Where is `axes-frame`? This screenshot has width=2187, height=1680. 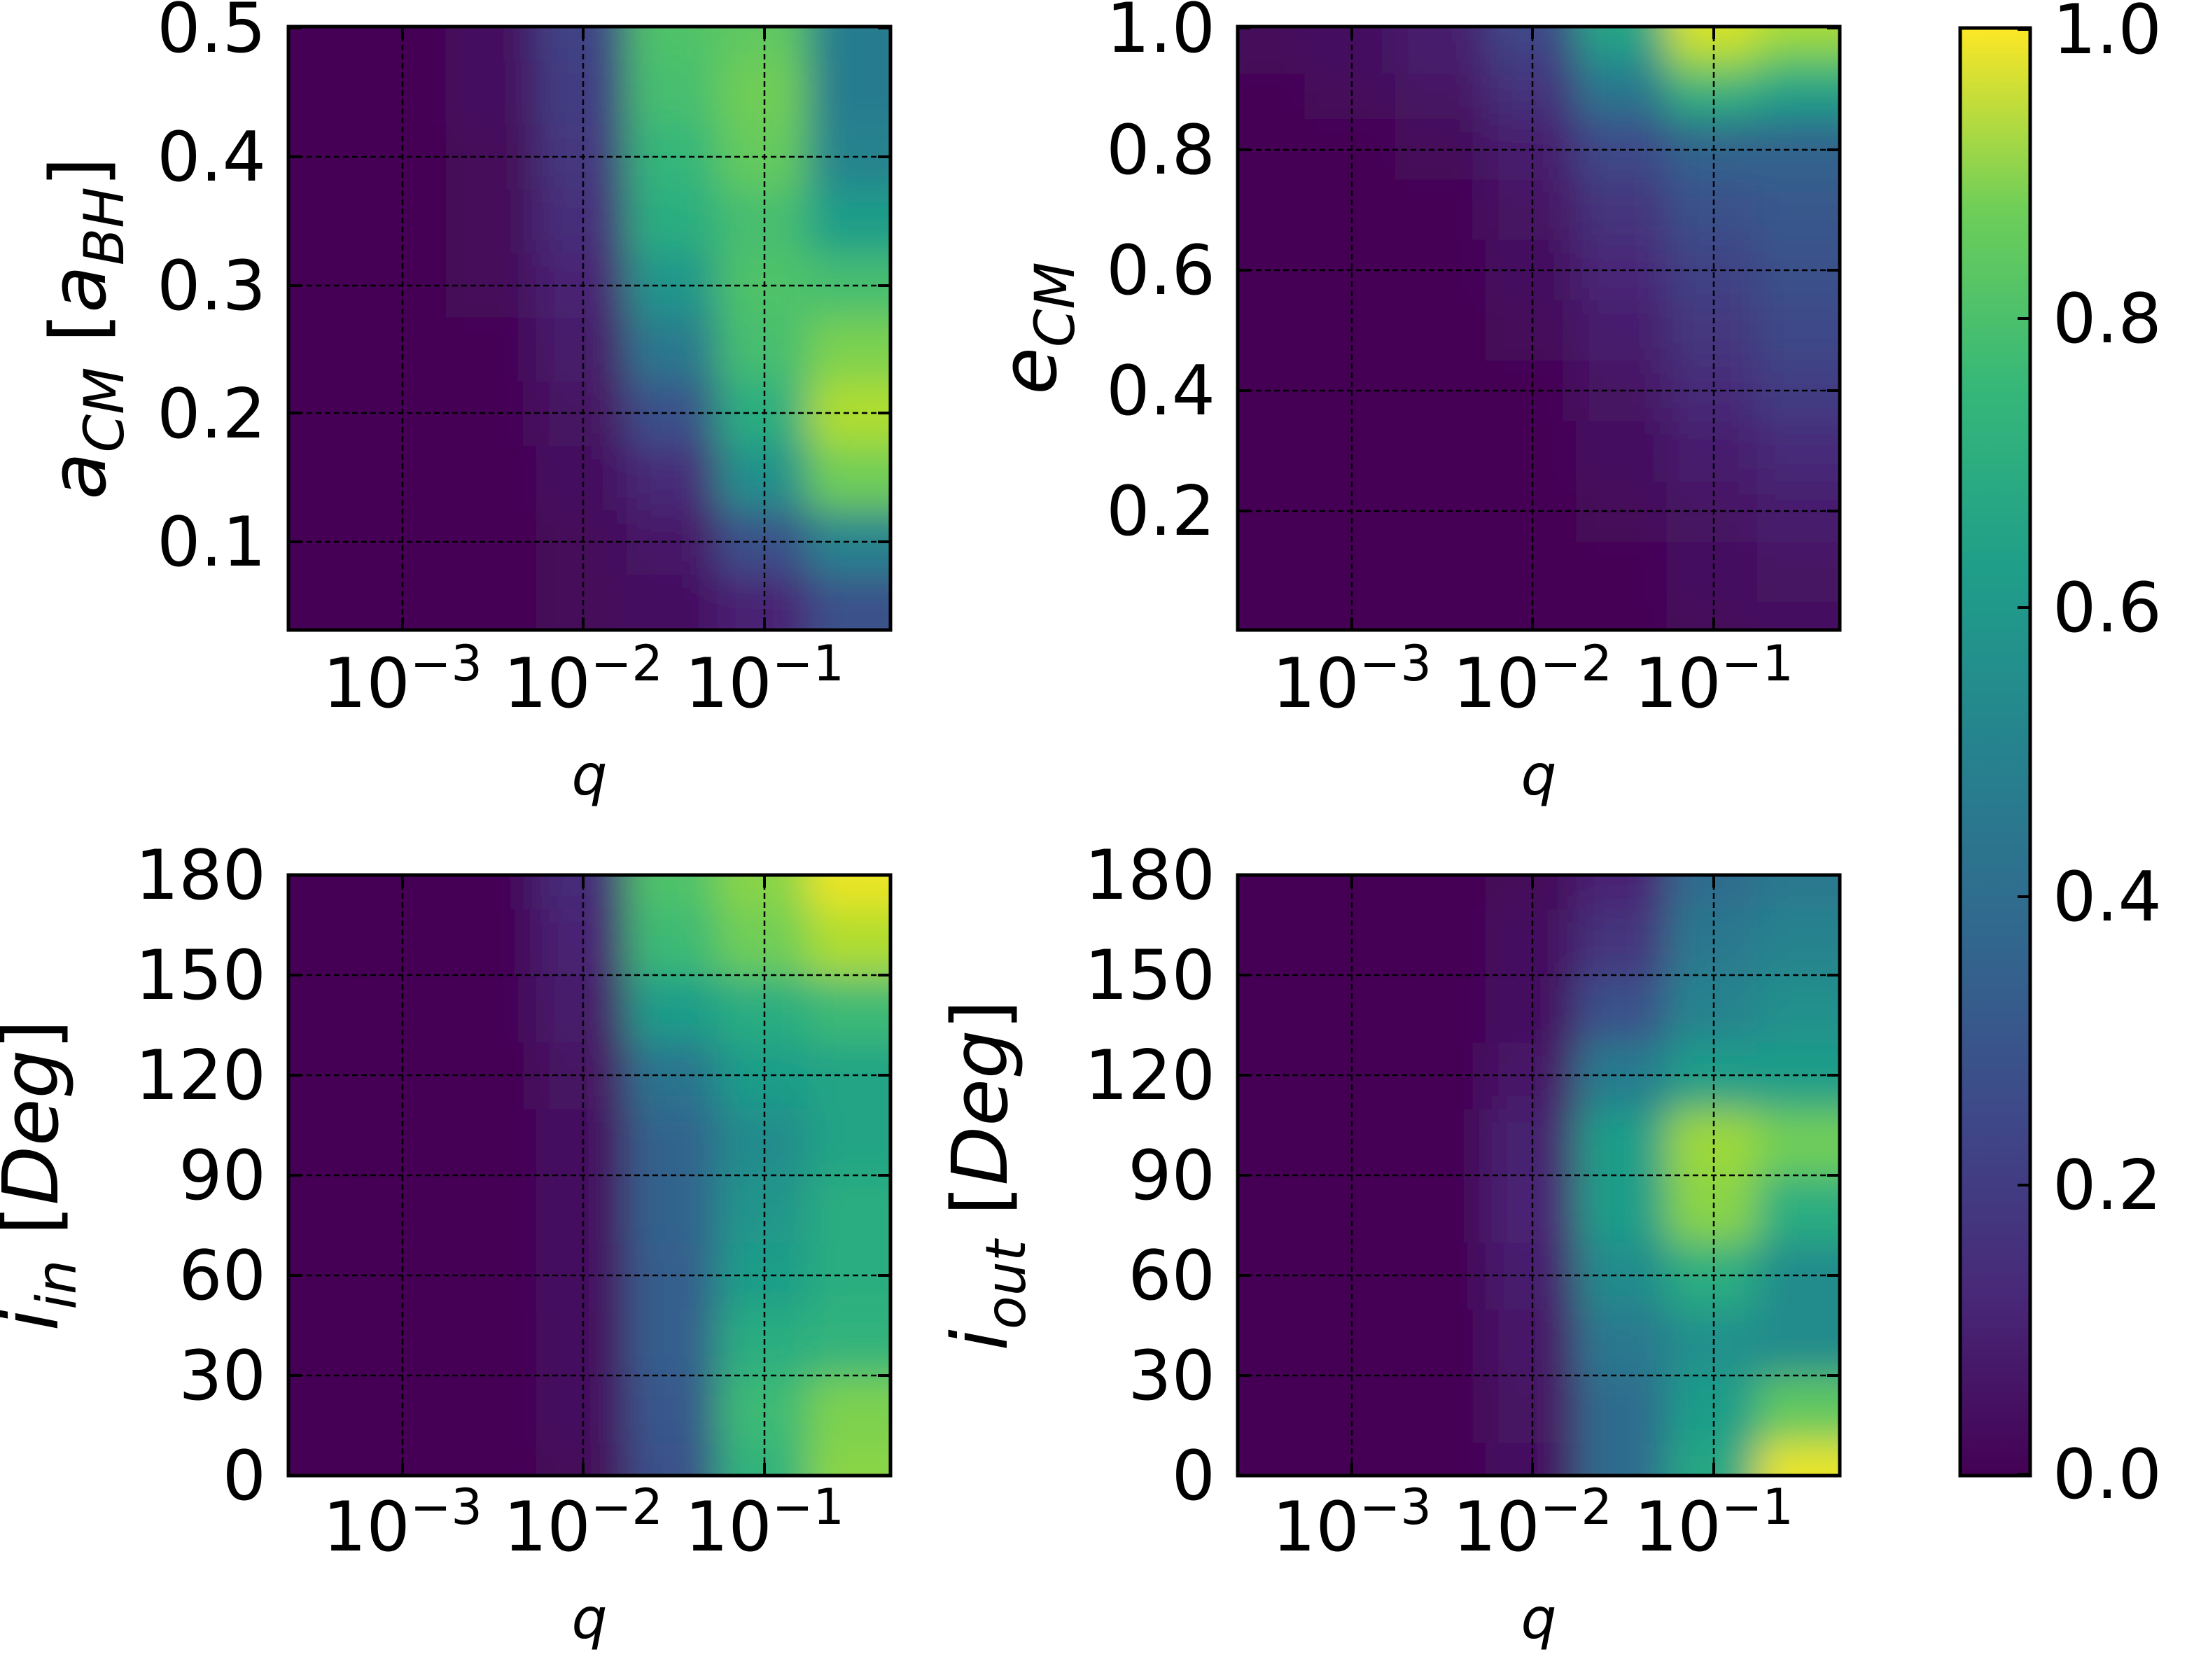 axes-frame is located at coordinates (1539, 1175).